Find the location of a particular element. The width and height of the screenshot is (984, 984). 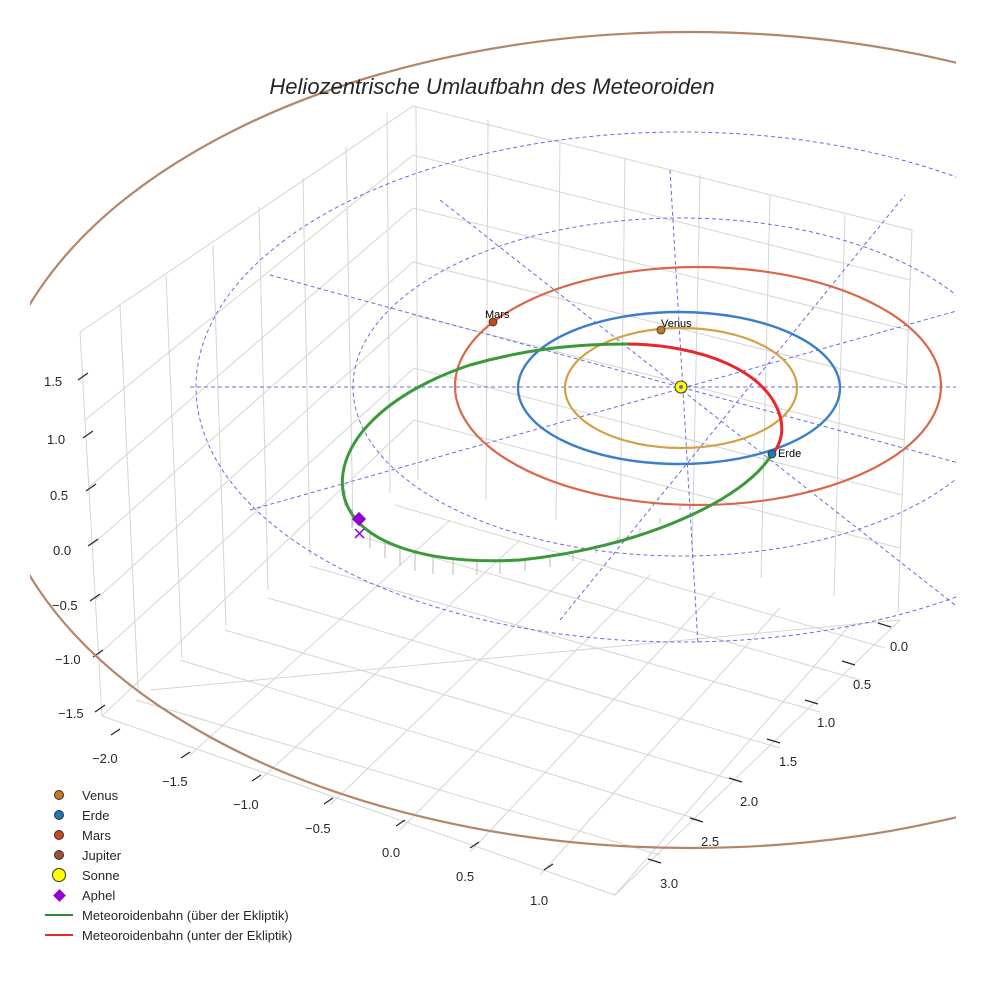

meteoroid-path-above is located at coordinates (557, 452).